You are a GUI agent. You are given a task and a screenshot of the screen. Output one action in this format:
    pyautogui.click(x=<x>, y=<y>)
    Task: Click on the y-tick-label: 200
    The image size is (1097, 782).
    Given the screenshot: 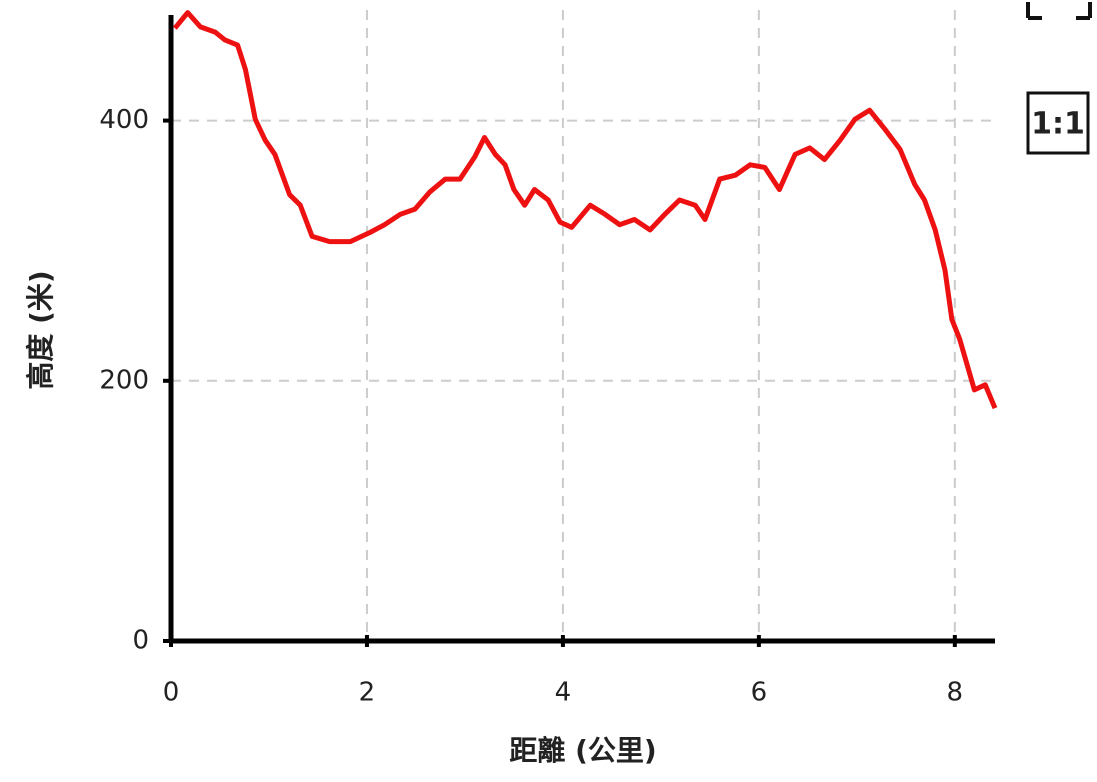 What is the action you would take?
    pyautogui.click(x=124, y=380)
    